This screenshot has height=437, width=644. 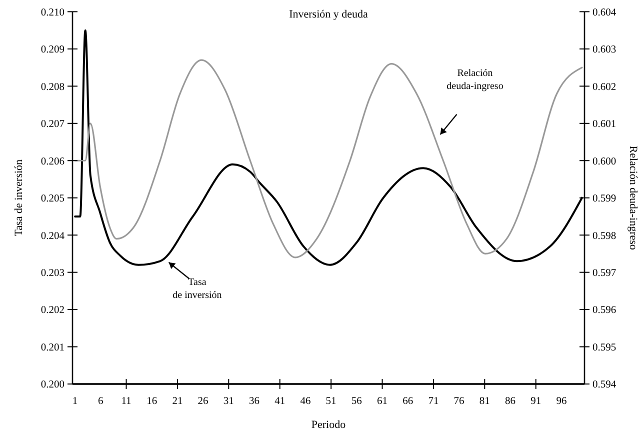 I want to click on x-tick-label: 66, so click(x=408, y=401).